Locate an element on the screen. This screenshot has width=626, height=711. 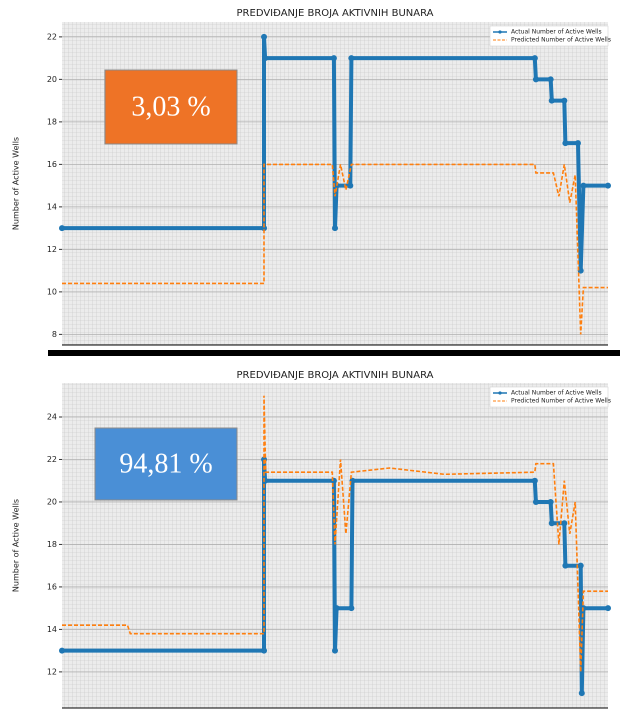
y-tick-label: 8 is located at coordinates (54, 334).